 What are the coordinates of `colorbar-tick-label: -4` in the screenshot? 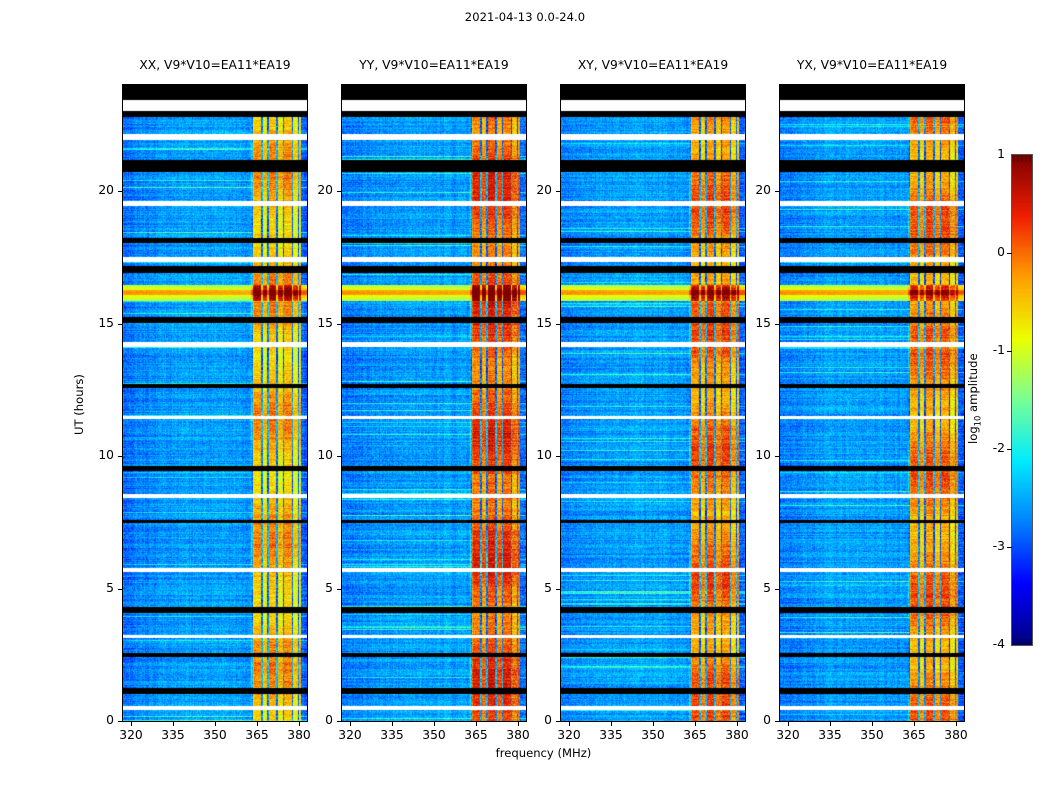 It's located at (998, 644).